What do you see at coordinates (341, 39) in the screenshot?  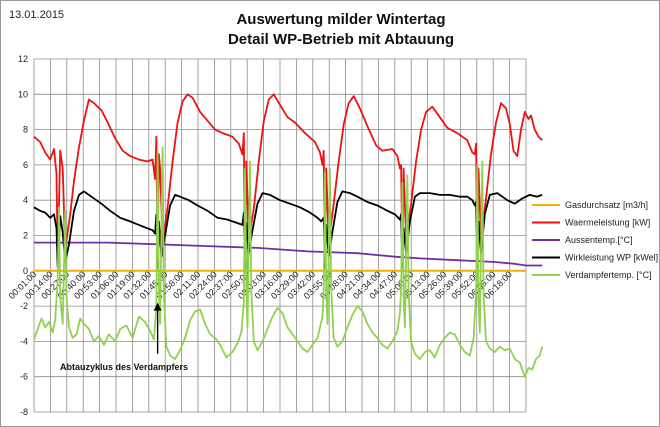 I see `chart-title-line2: Detail WP-Betrieb mit Abtauung` at bounding box center [341, 39].